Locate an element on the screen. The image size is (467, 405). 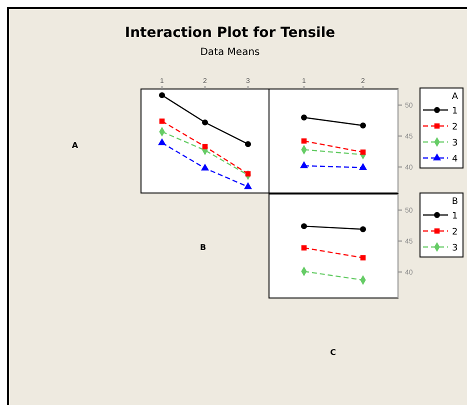
legend-title: B is located at coordinates (455, 202).